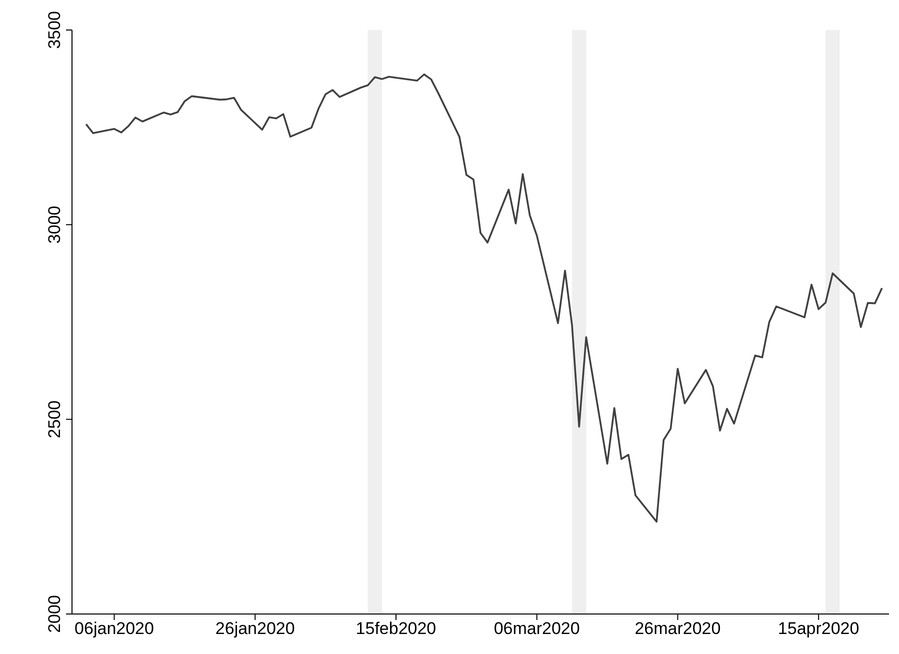  What do you see at coordinates (537, 628) in the screenshot?
I see `x-tick-label: 06mar2020` at bounding box center [537, 628].